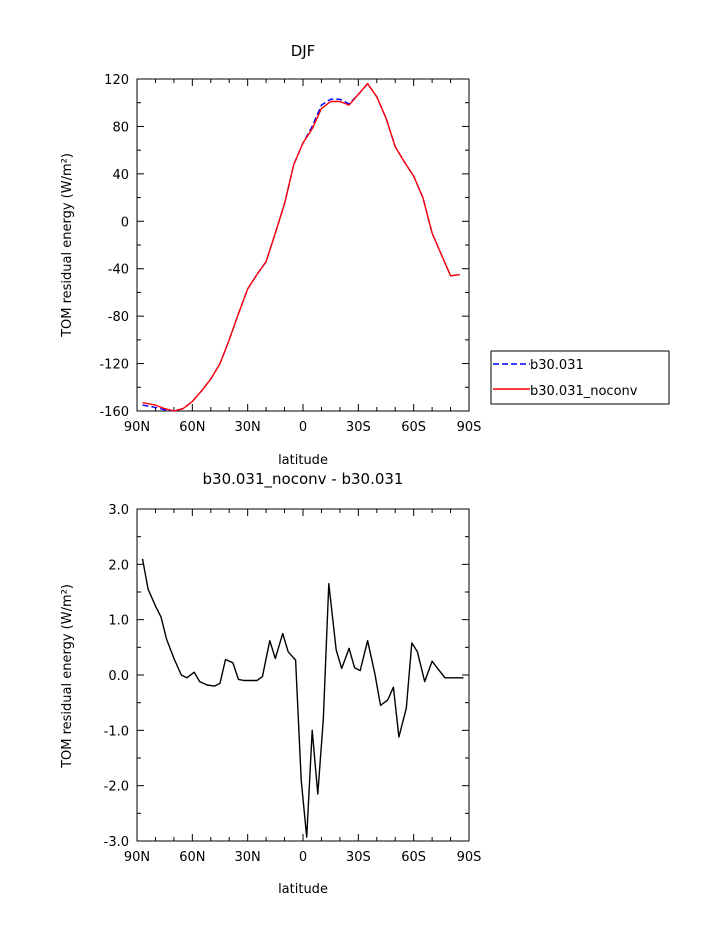  I want to click on bottom-y-tick-label: 0.0, so click(118, 676).